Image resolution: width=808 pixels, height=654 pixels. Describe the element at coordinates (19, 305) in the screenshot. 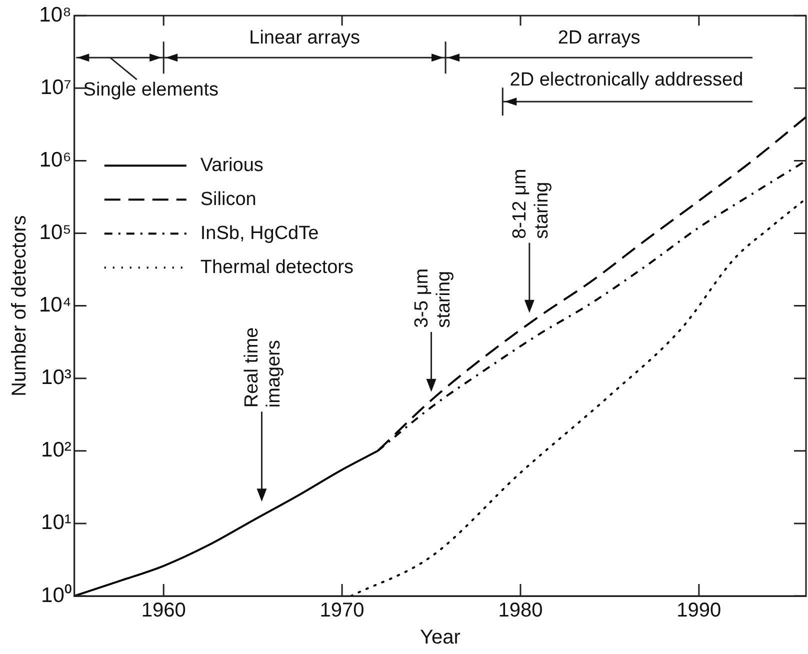

I see `y-axis-title: Number of detectors` at that location.